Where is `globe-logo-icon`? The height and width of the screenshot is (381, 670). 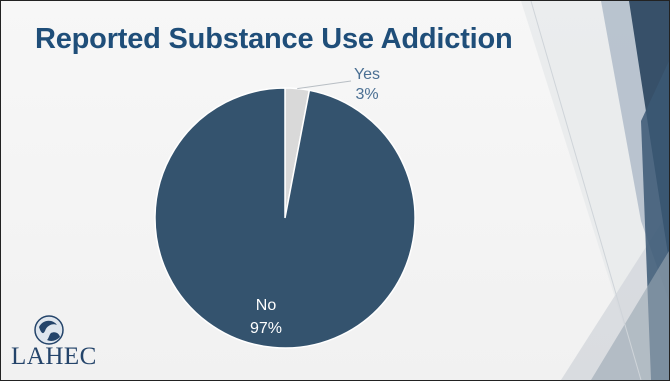
globe-logo-icon is located at coordinates (49, 330).